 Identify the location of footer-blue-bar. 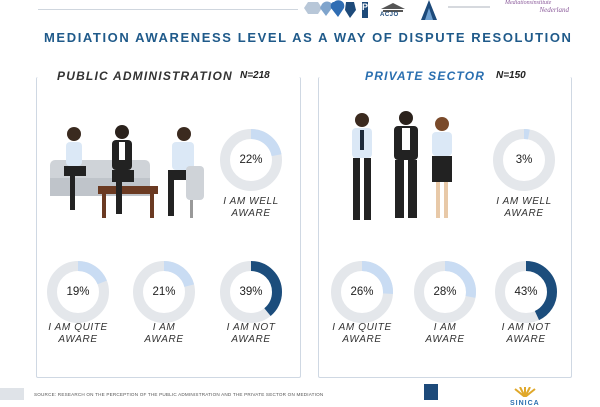
(431, 392).